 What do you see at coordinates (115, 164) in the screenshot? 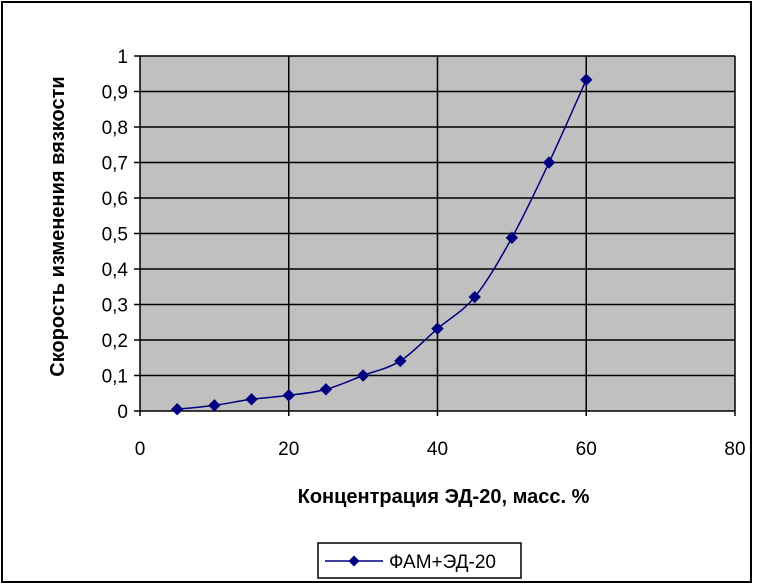
I see `y-tick-label: 0,7` at bounding box center [115, 164].